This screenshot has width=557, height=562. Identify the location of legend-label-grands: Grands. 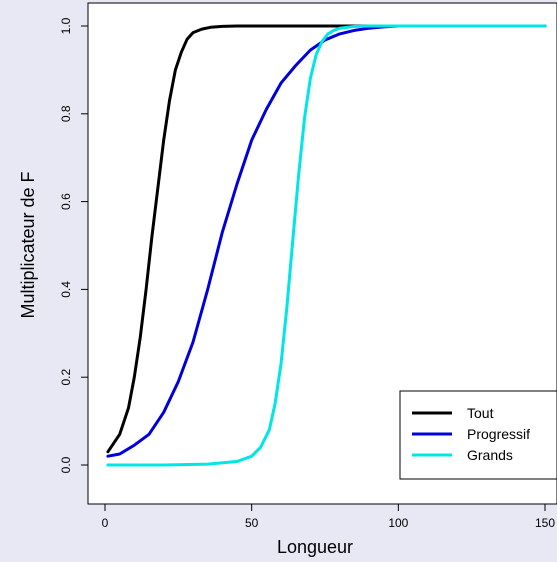
(490, 455).